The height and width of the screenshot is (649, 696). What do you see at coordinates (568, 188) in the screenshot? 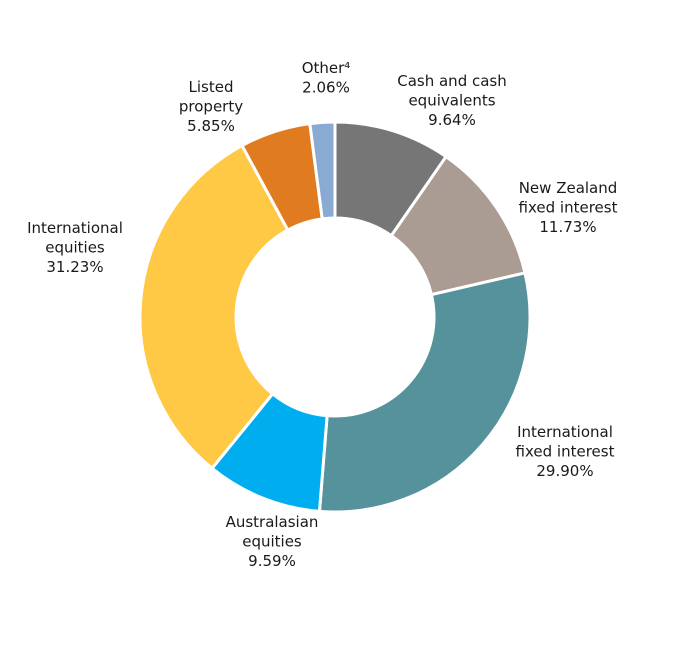
I see `slice-name-label: New Zealand` at bounding box center [568, 188].